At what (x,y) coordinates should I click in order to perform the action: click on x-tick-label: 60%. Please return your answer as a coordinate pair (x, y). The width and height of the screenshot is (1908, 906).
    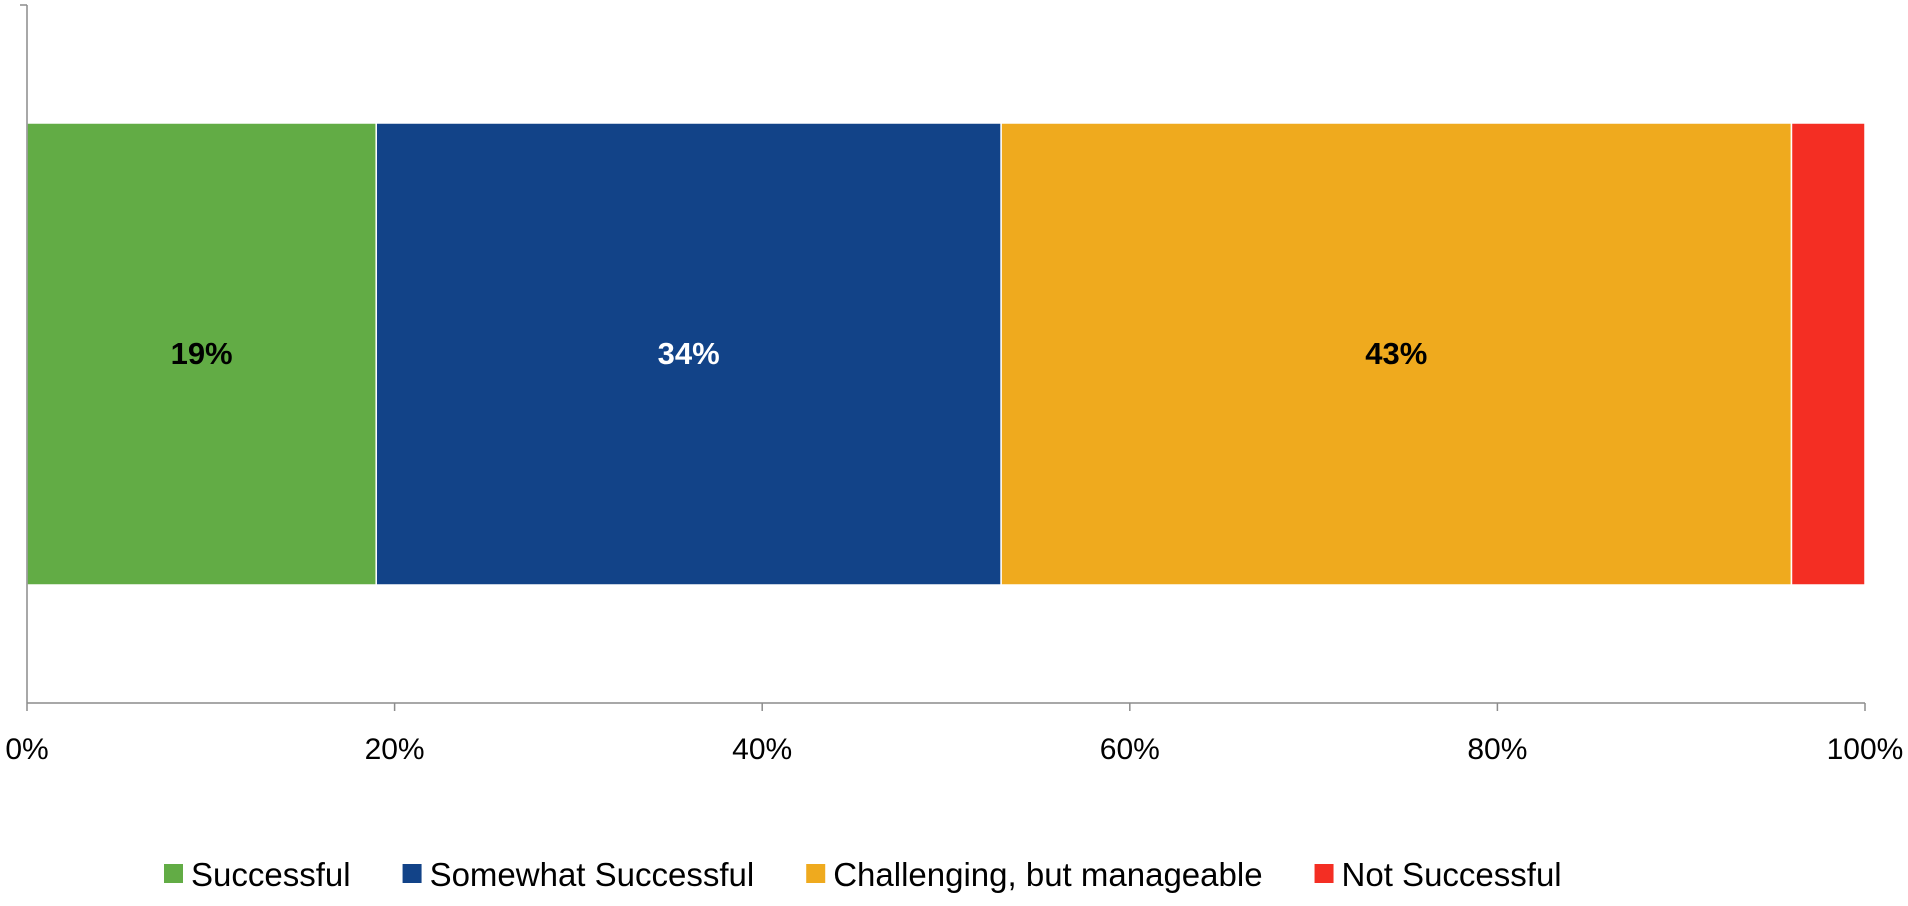
    Looking at the image, I should click on (1130, 749).